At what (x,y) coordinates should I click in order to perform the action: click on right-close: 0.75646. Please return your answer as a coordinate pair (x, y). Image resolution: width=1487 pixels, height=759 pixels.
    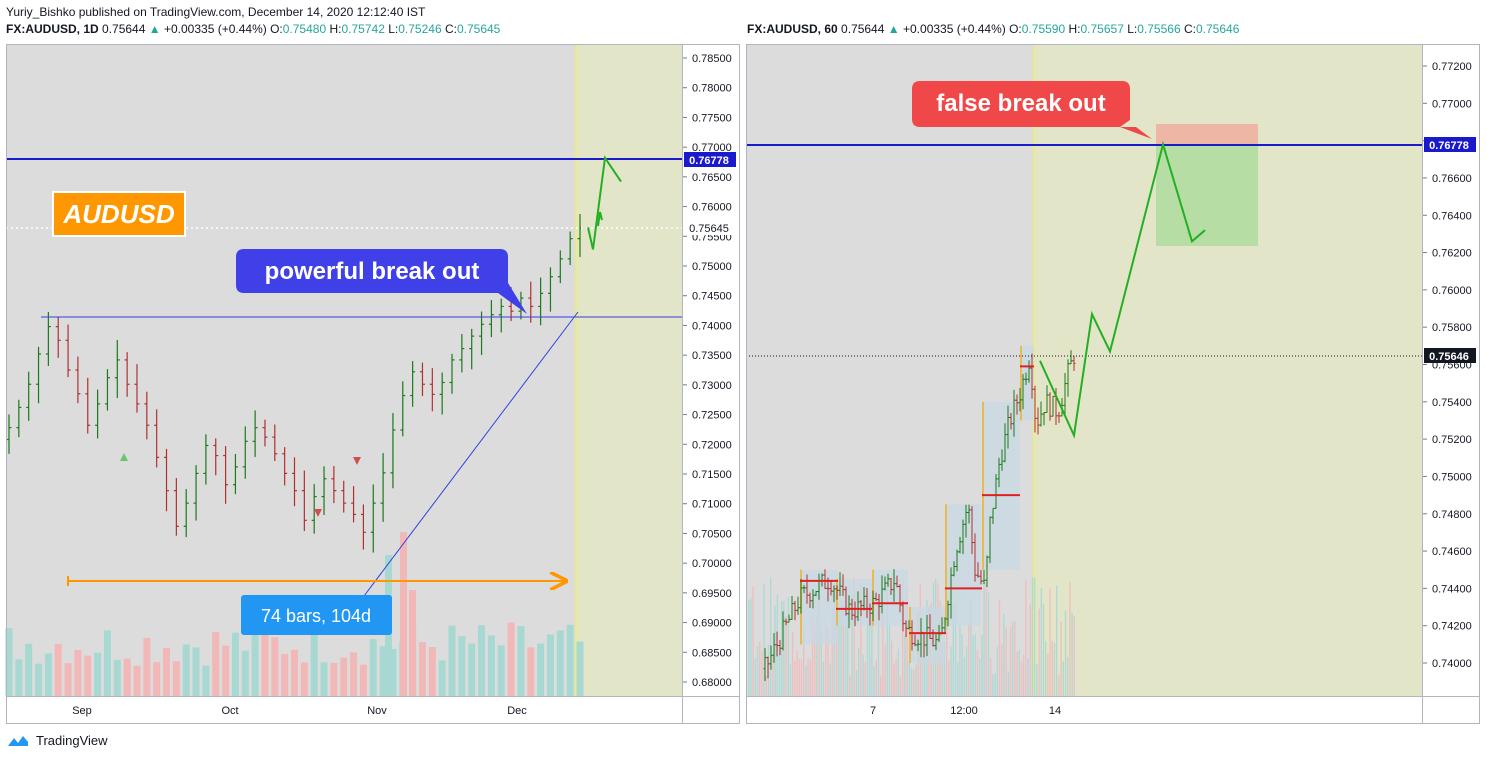
    Looking at the image, I should click on (1217, 29).